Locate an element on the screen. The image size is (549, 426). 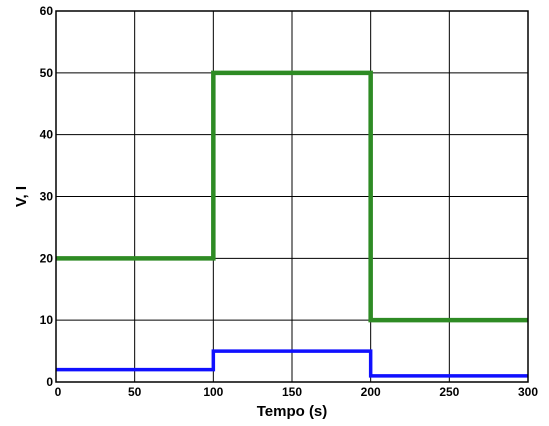
y-tick-label: 50 is located at coordinates (47, 73).